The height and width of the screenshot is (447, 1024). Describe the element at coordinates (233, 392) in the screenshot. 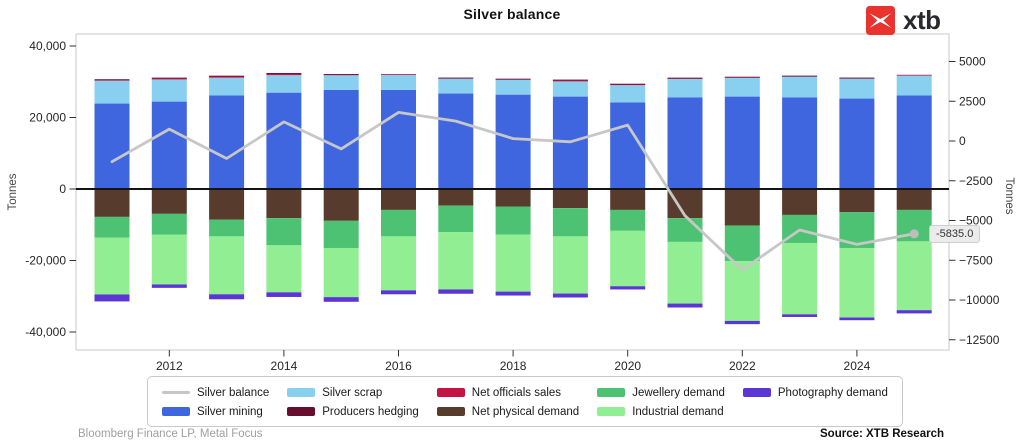

I see `legend-label: Silver balance` at that location.